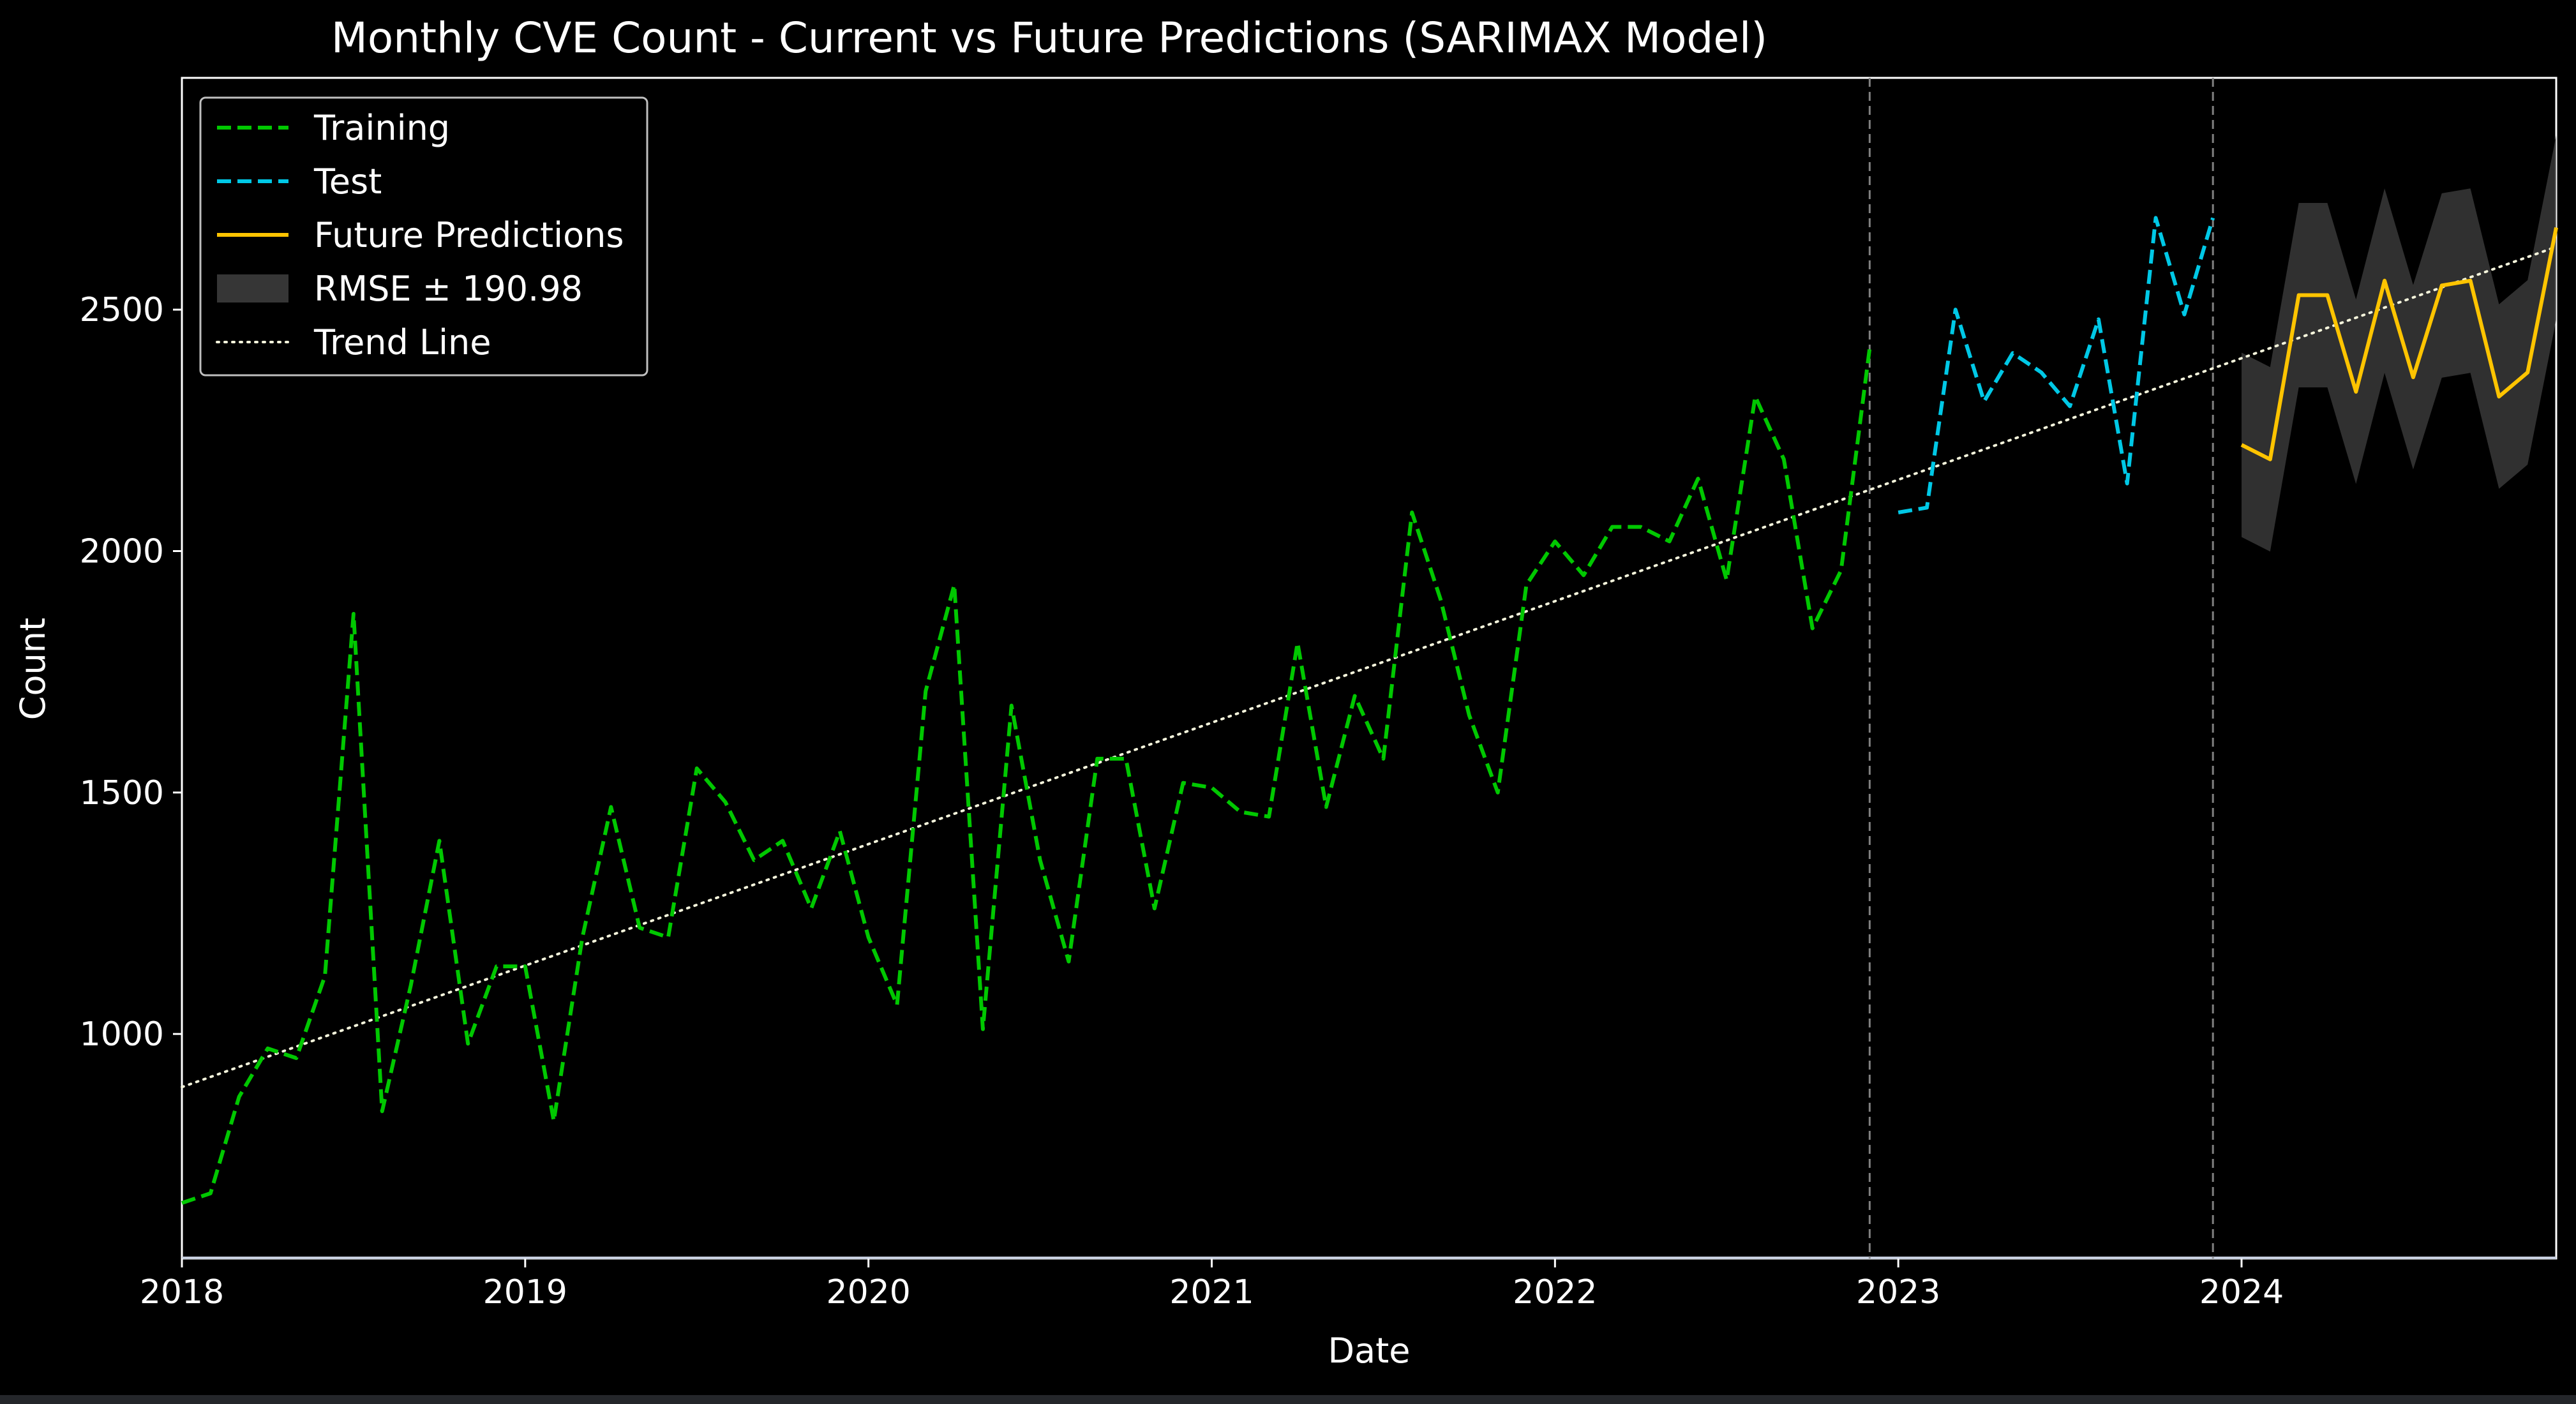  What do you see at coordinates (33, 669) in the screenshot?
I see `y-axis-label: Count` at bounding box center [33, 669].